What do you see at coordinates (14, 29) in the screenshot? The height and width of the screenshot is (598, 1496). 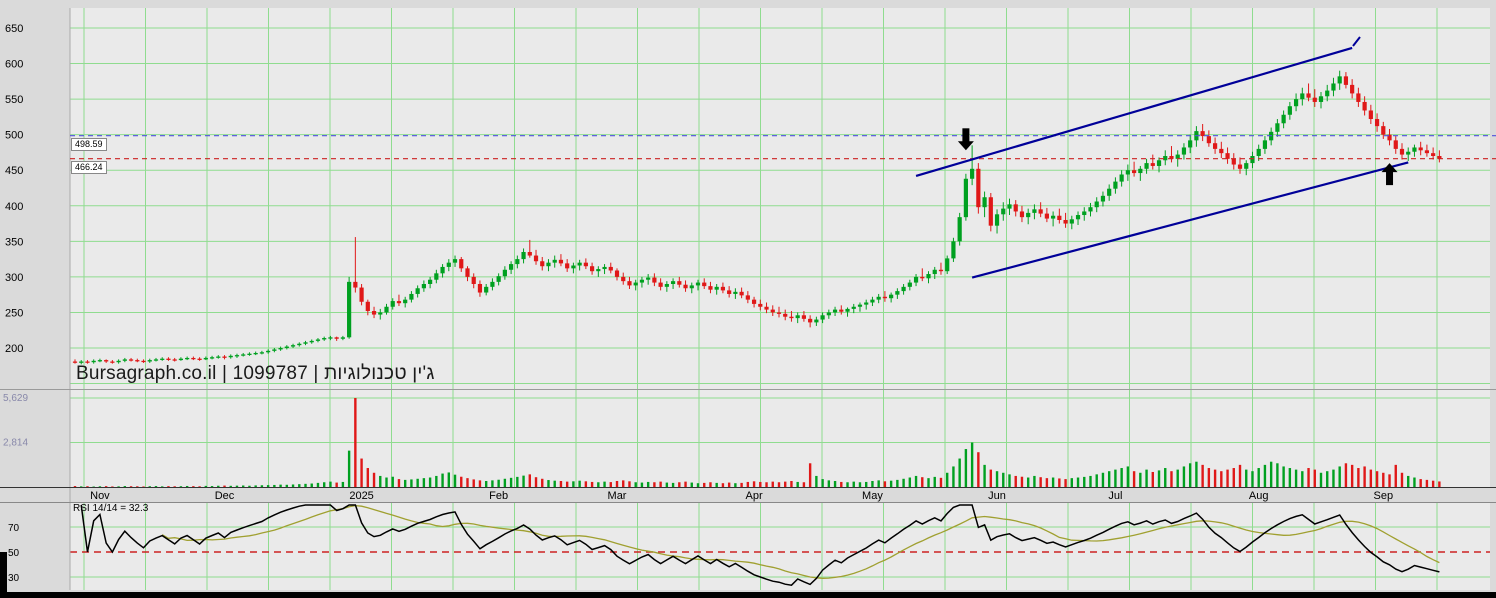 I see `svg-text: 650` at bounding box center [14, 29].